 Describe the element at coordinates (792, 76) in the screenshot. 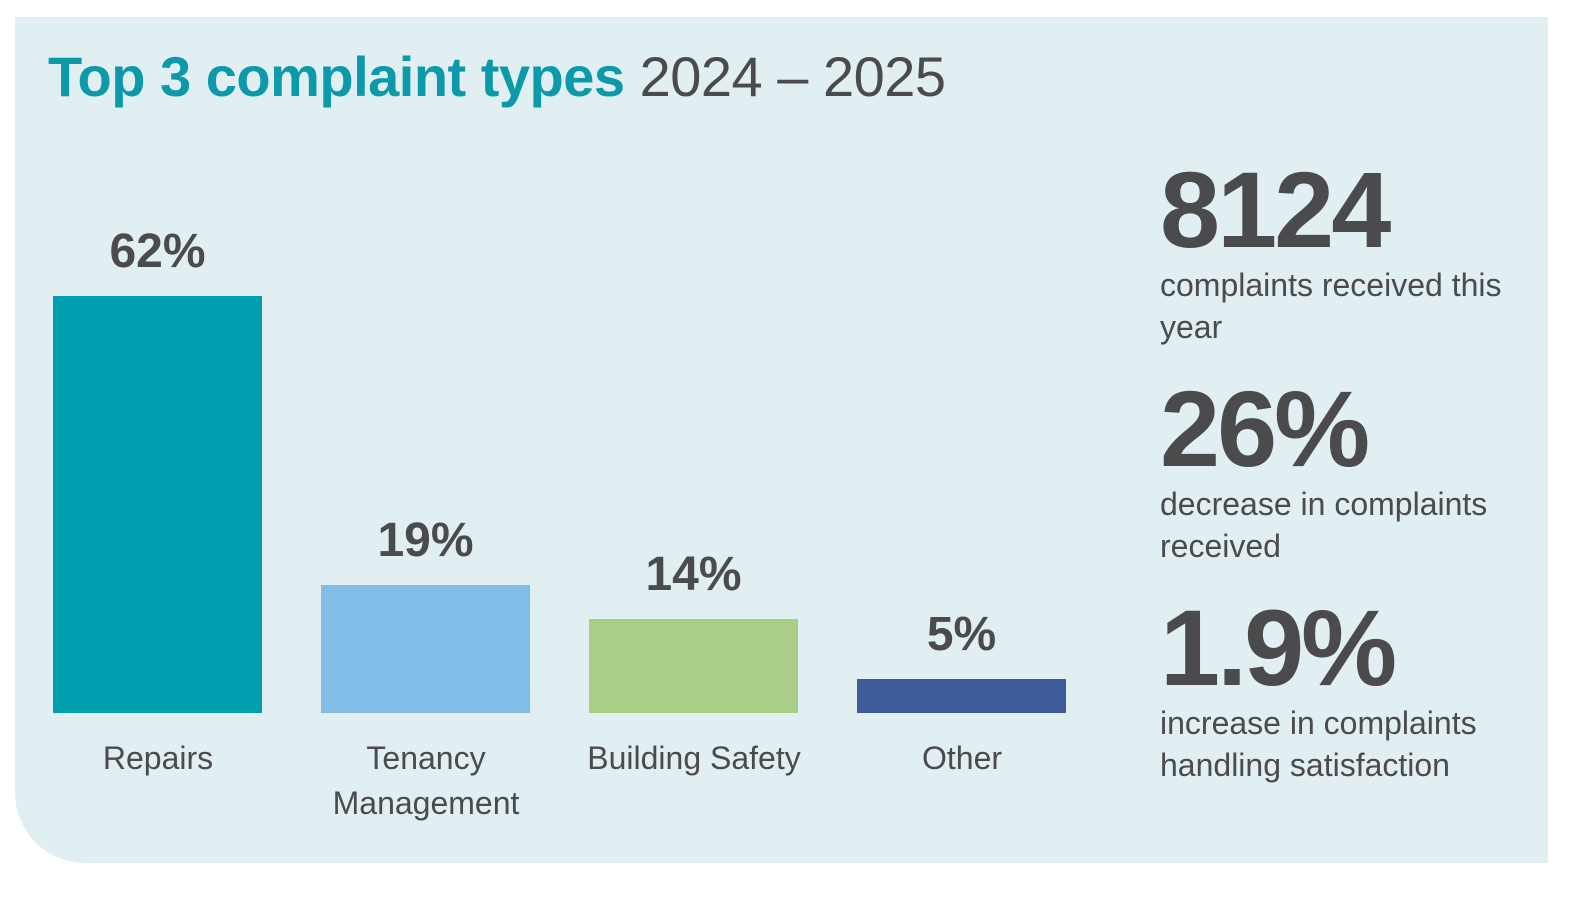

I see `chart-subtitle: 2024 – 2025` at that location.